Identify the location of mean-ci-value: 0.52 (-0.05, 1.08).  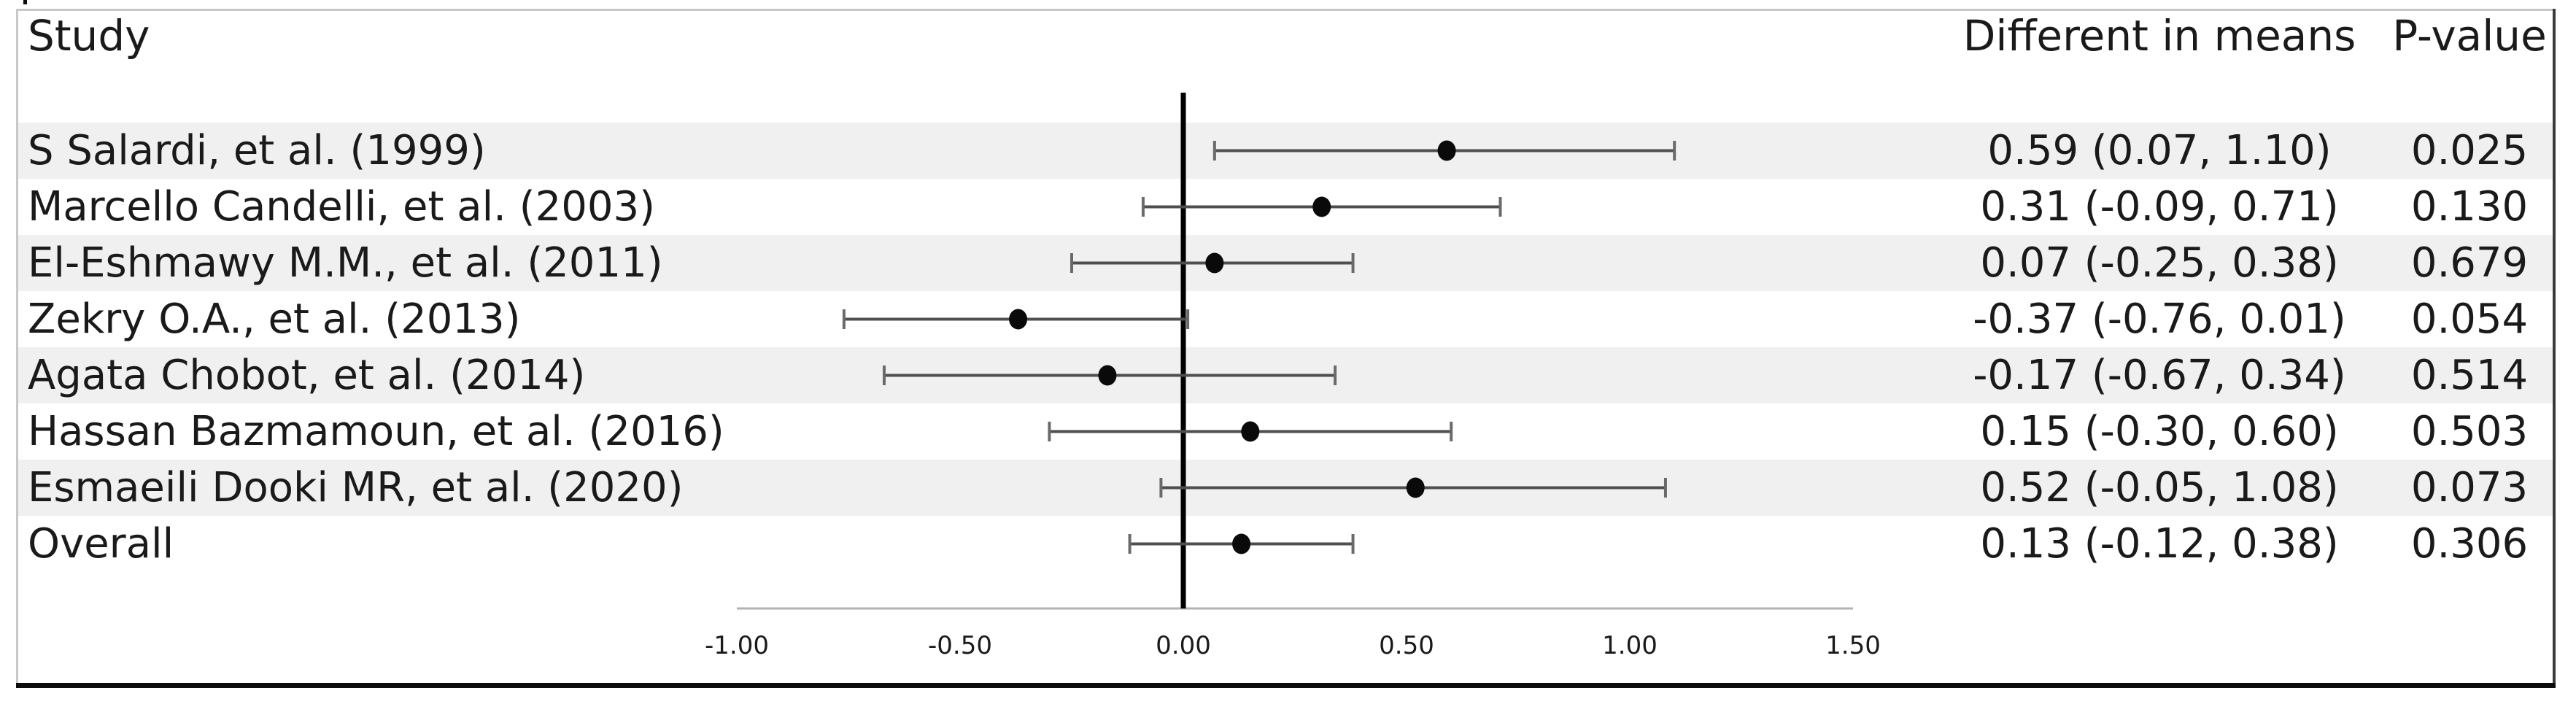
(2159, 487).